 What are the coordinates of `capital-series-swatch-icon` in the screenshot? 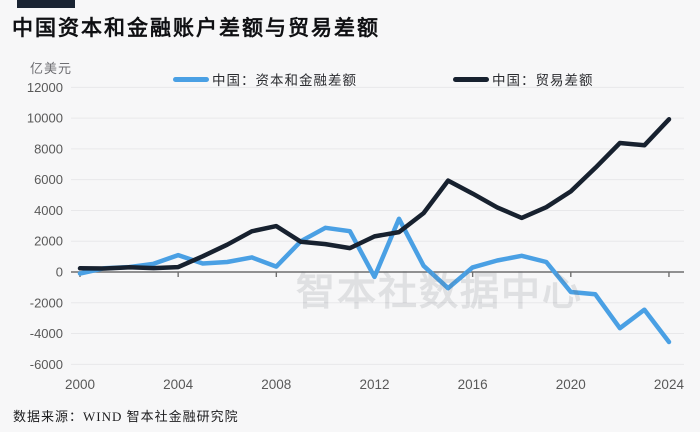 It's located at (191, 79).